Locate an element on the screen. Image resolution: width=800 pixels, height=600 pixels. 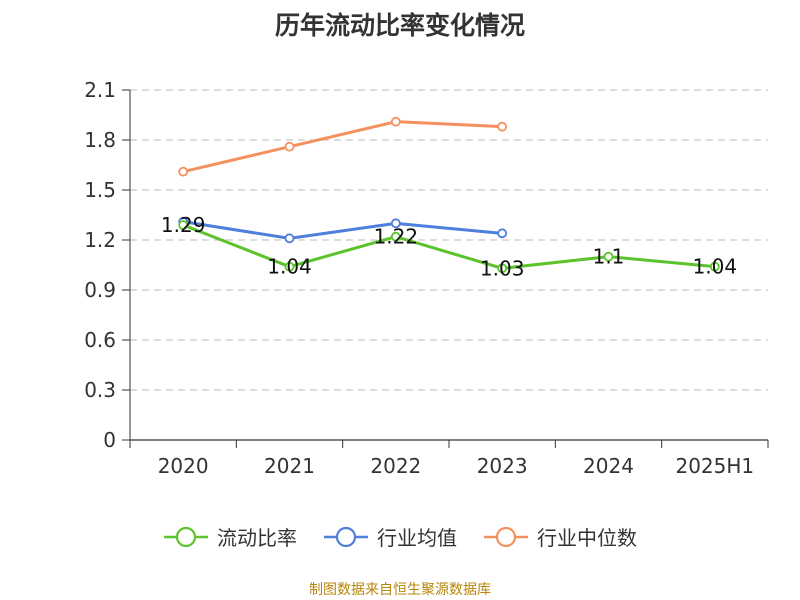
y-tick-label: 1.5 is located at coordinates (100, 190).